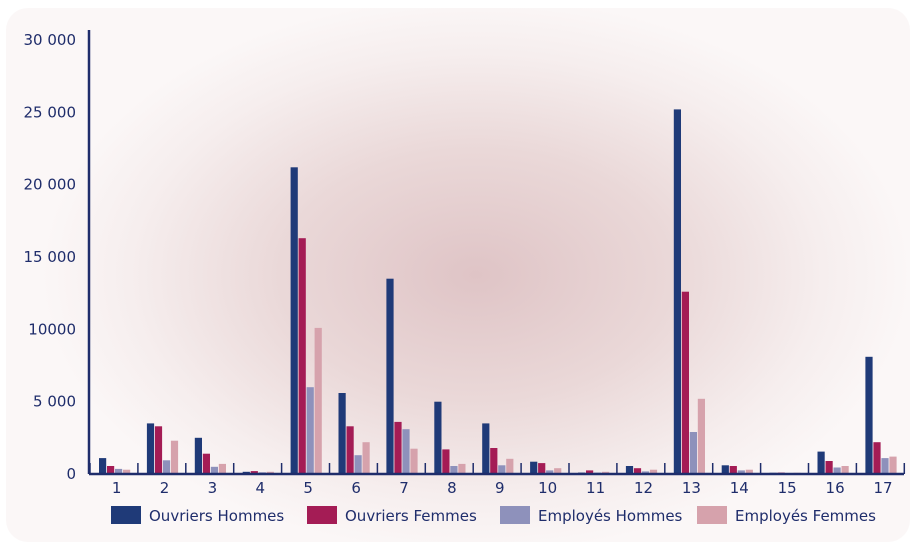  I want to click on x-tick-label: 1, so click(117, 488).